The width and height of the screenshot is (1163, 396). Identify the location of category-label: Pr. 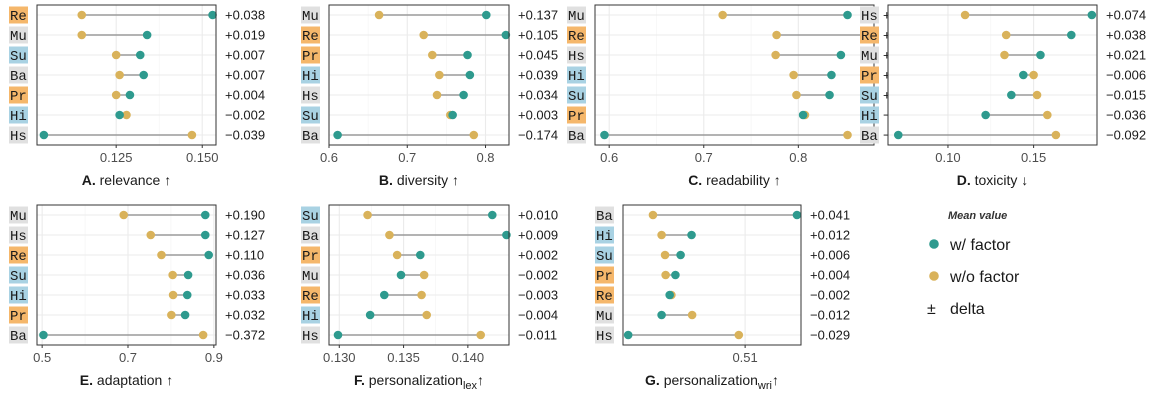
(869, 77).